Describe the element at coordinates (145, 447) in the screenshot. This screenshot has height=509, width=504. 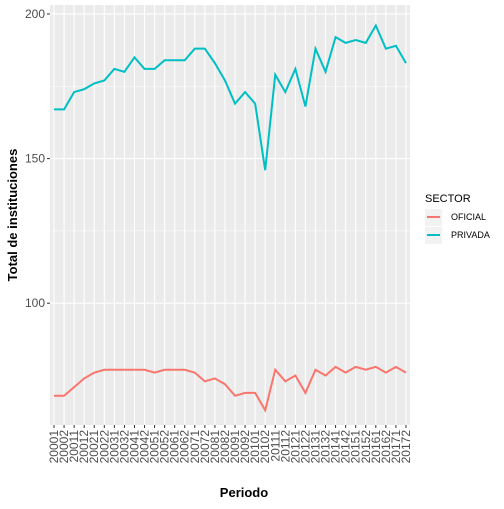
I see `x-tick-label: 20042` at that location.